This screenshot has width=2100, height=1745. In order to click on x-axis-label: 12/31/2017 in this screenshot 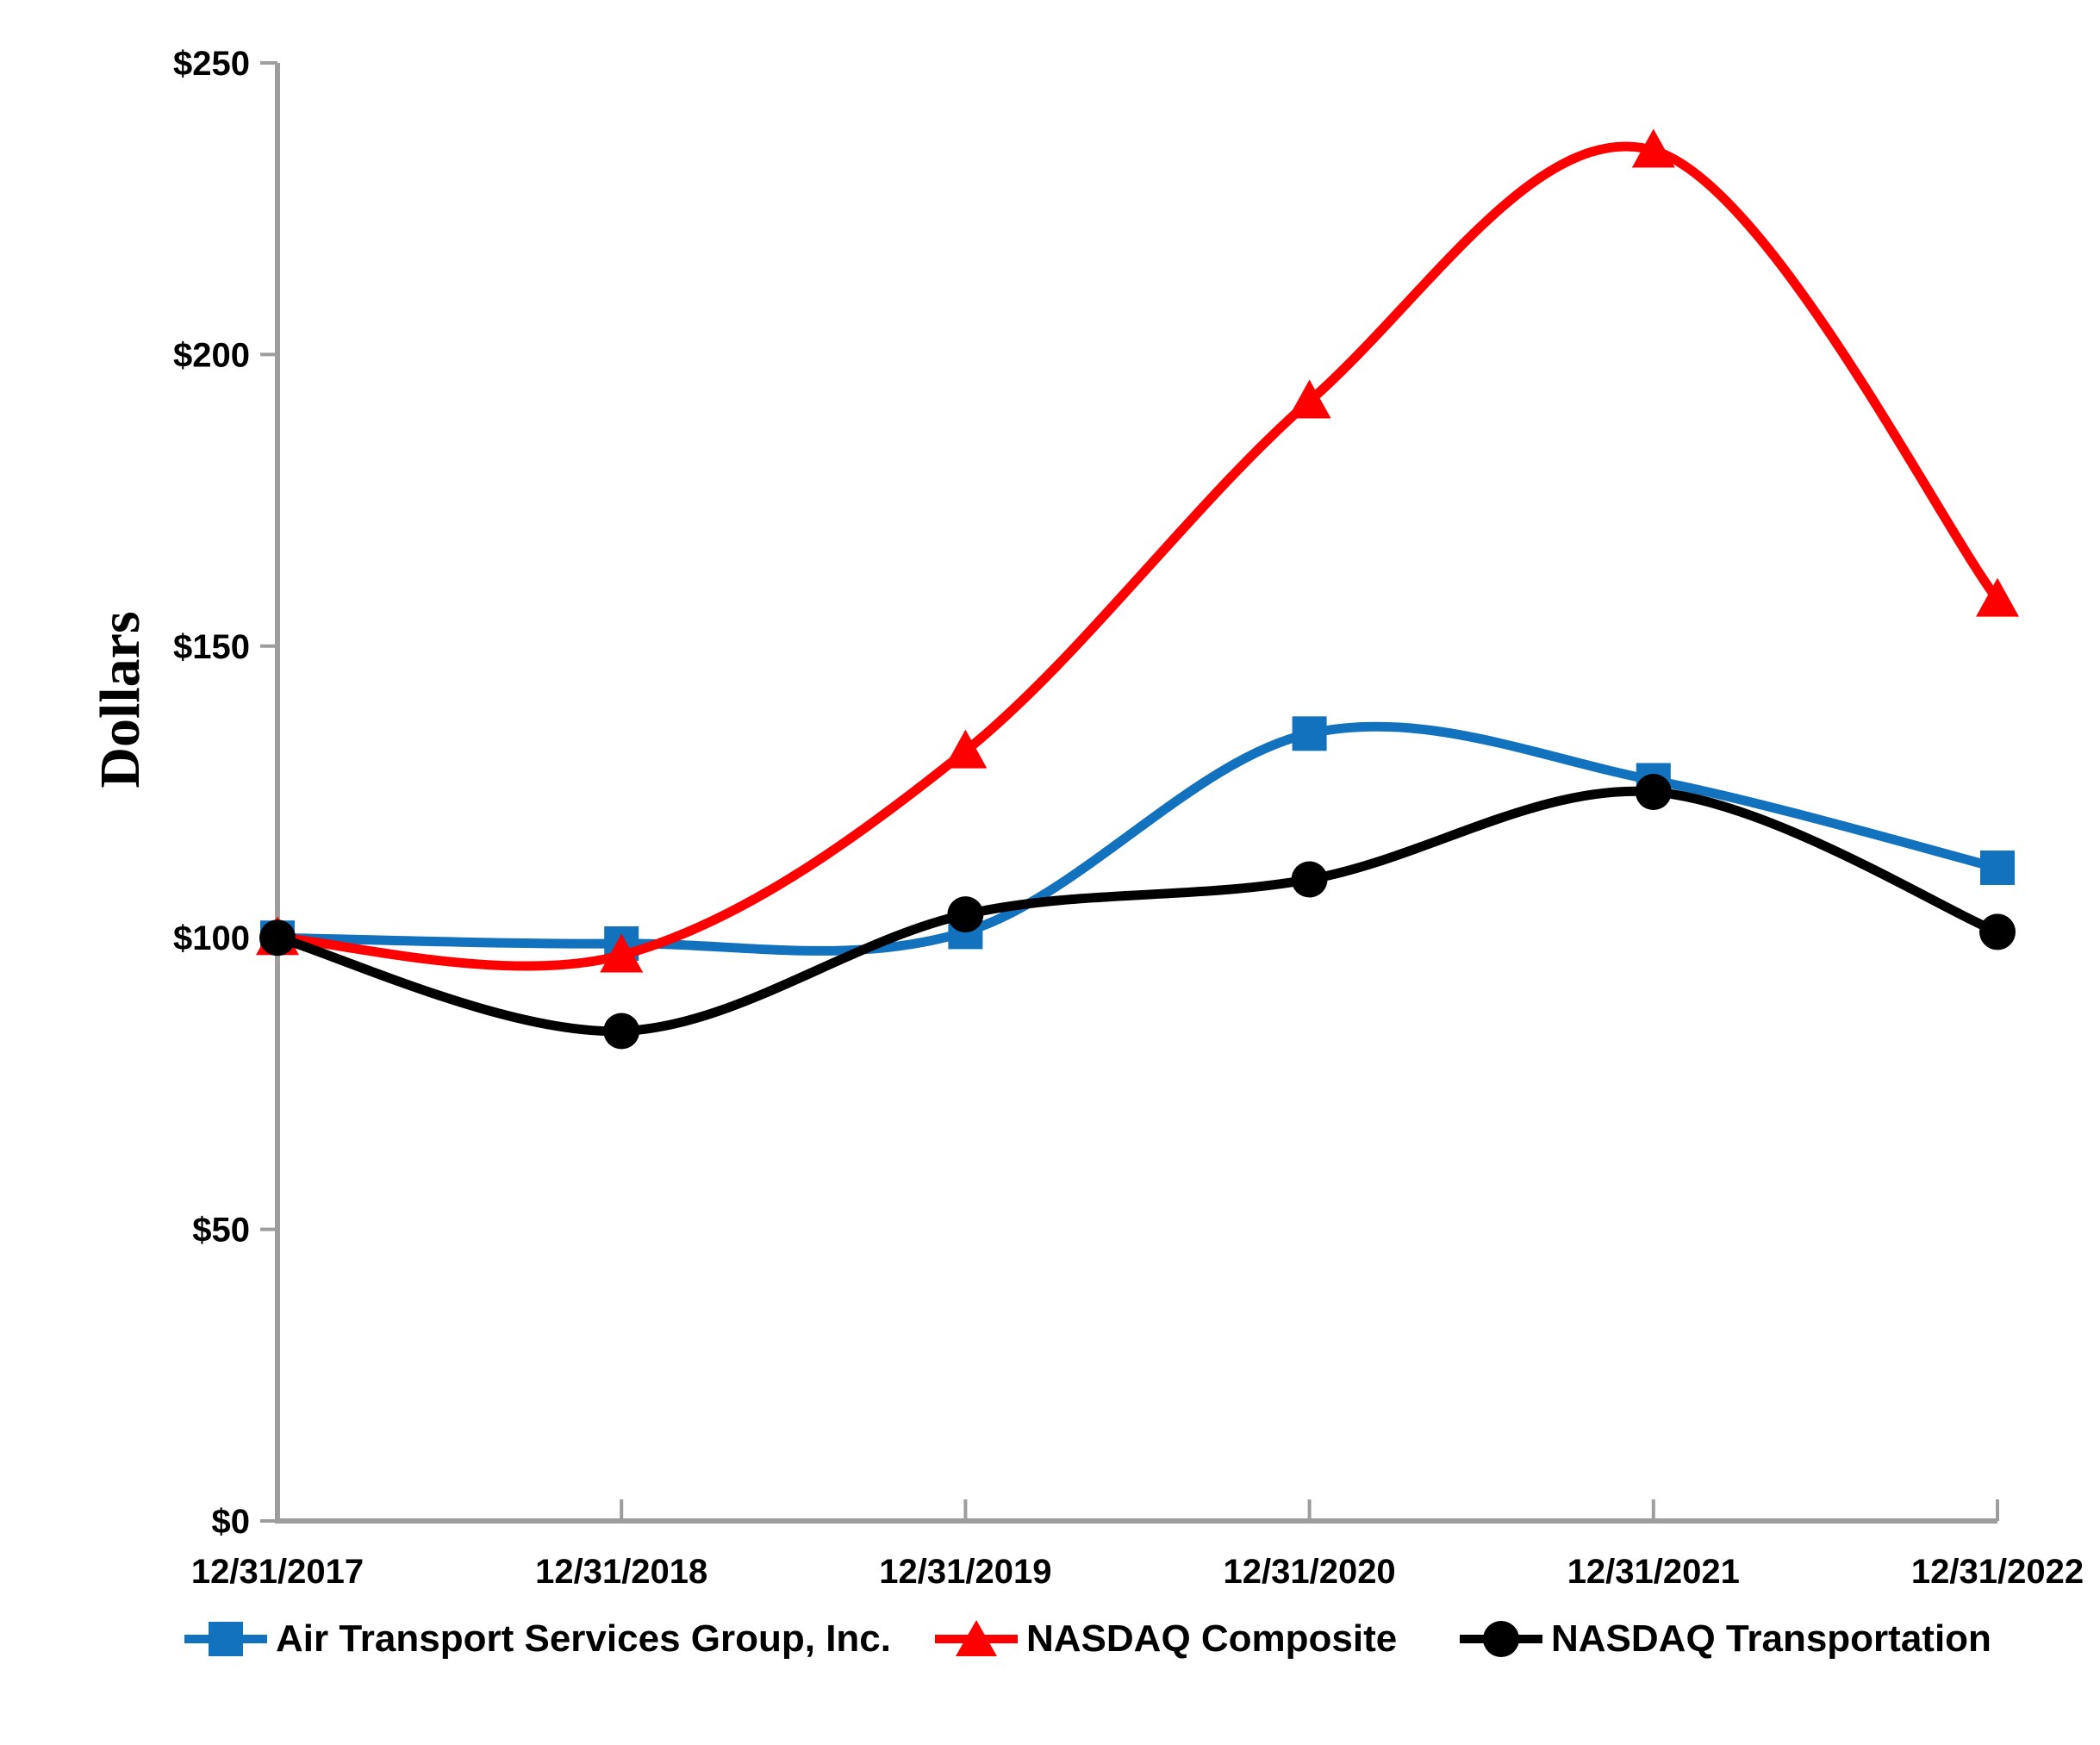, I will do `click(277, 1572)`.